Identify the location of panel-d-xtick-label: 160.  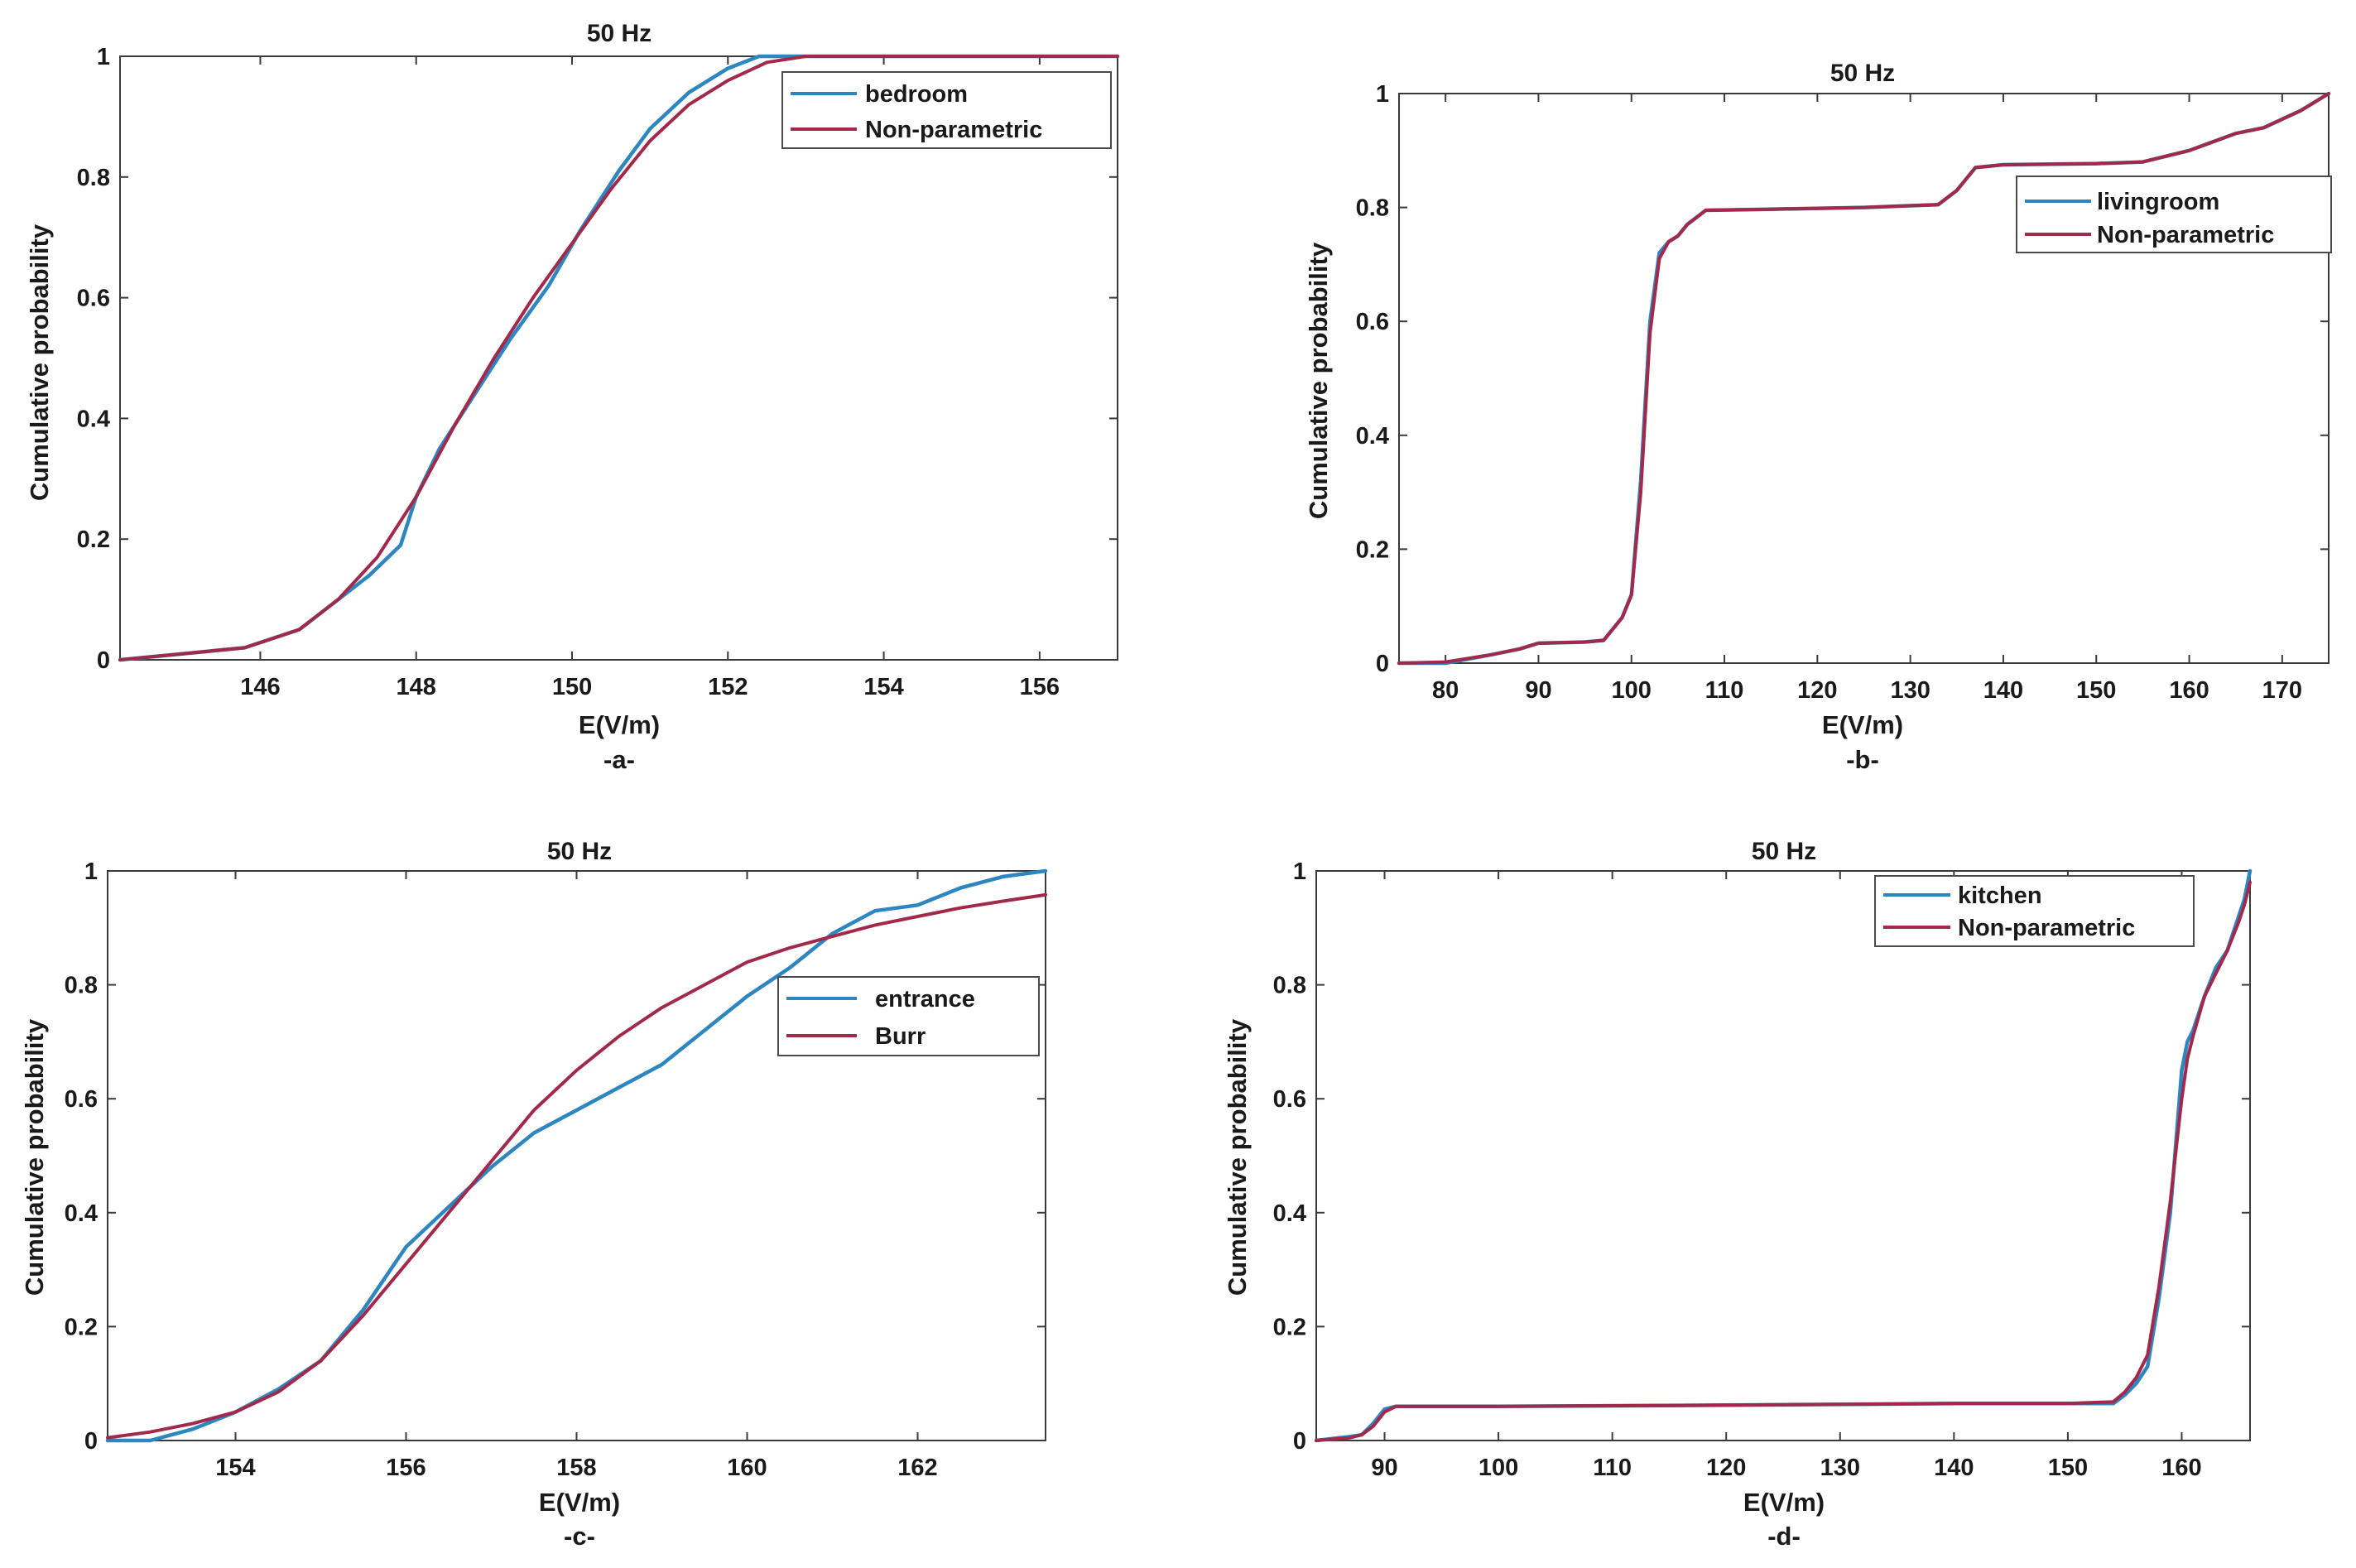
(2181, 1468).